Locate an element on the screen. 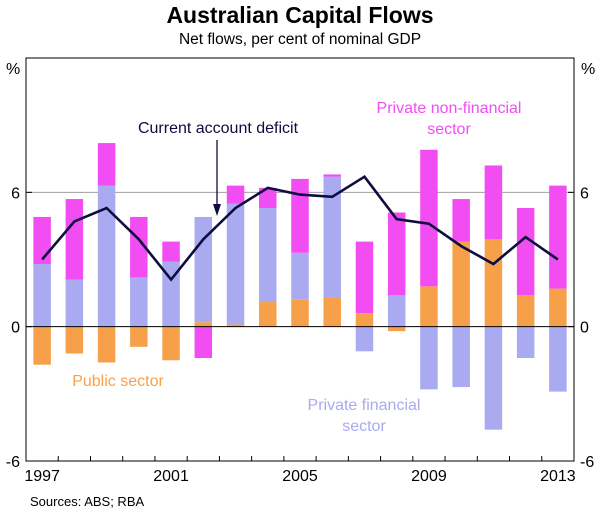 The width and height of the screenshot is (600, 514). bar-public-2011 is located at coordinates (493, 283).